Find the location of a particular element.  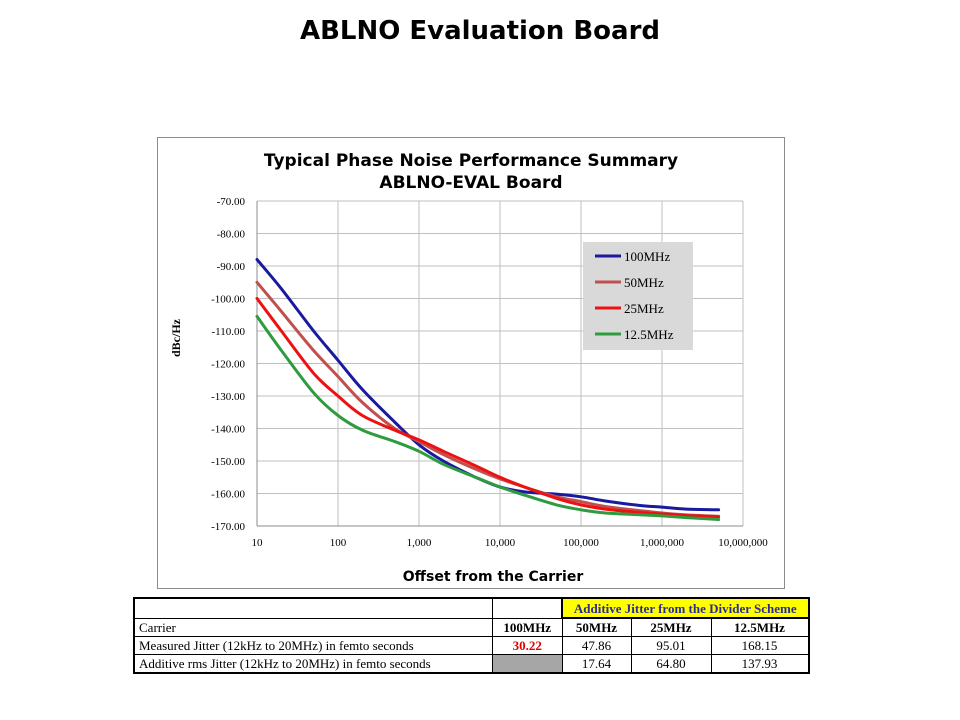

table-row: Additive Jitter from the Divider Scheme is located at coordinates (471, 608).